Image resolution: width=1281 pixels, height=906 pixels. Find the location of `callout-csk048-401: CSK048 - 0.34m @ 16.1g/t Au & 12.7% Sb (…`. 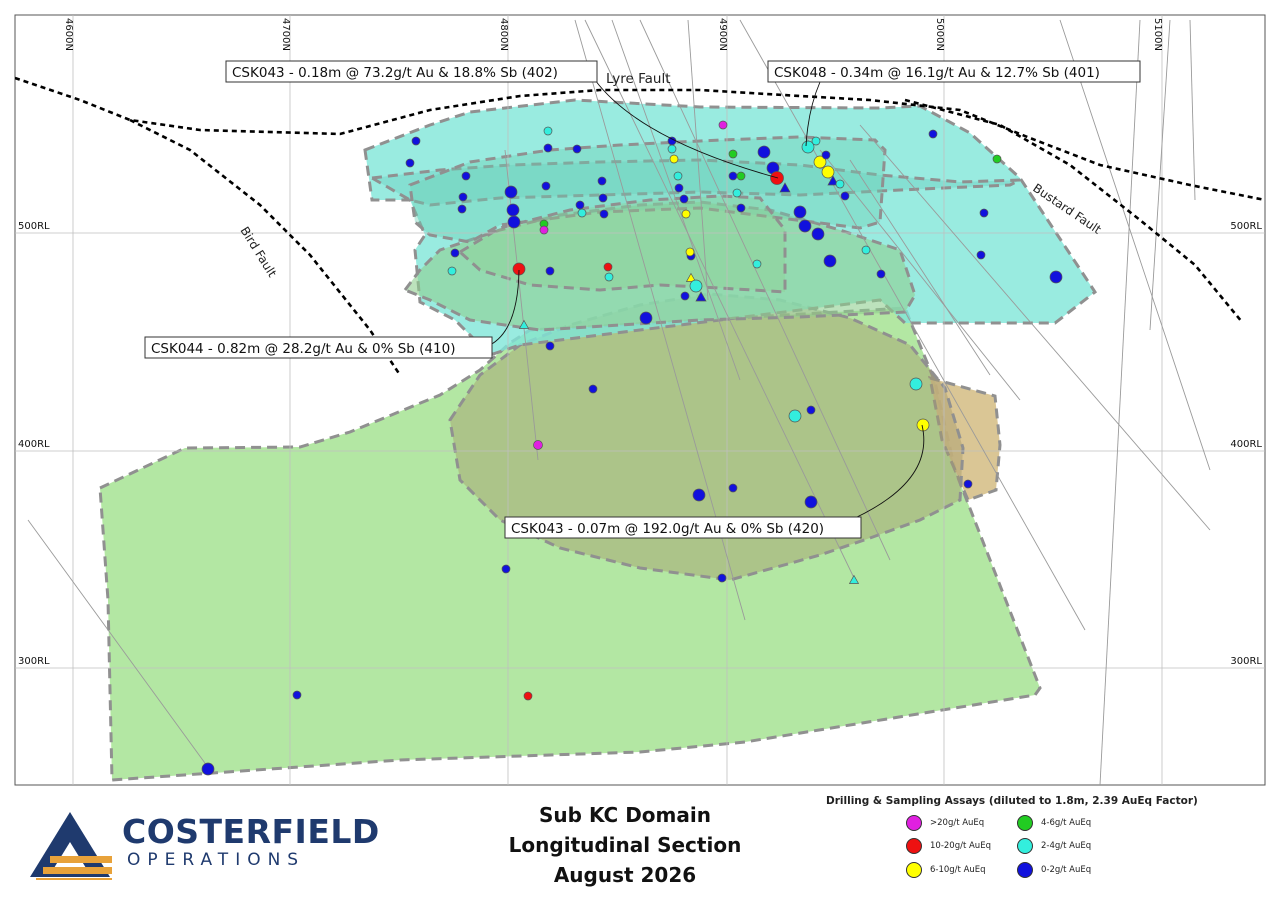

callout-csk048-401: CSK048 - 0.34m @ 16.1g/t Au & 12.7% Sb (… is located at coordinates (954, 71).